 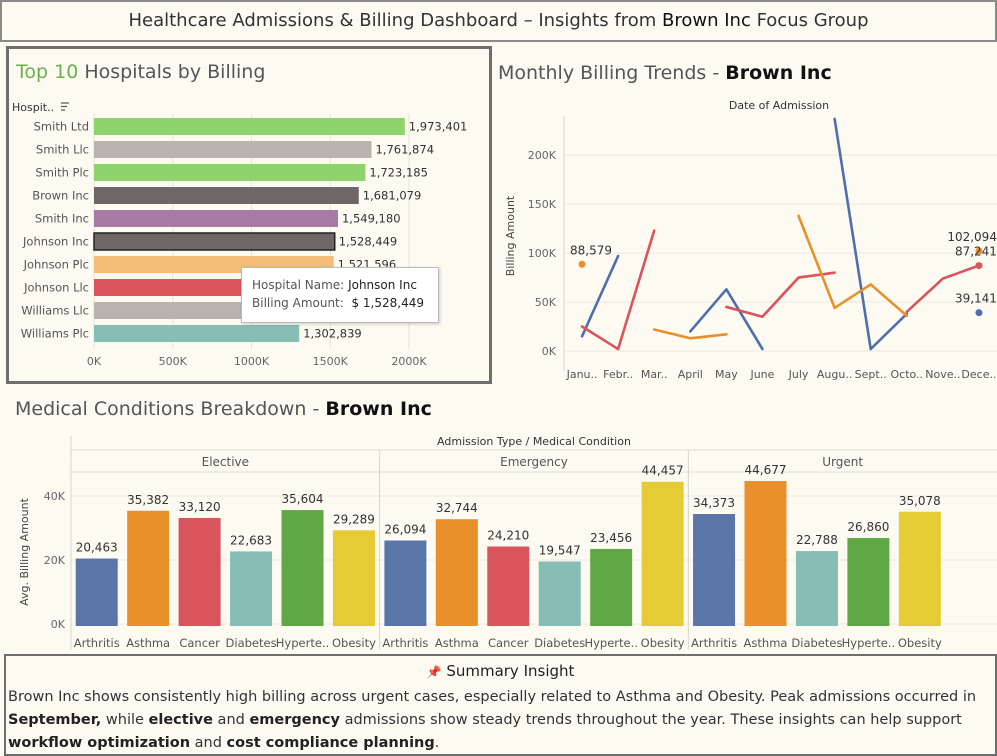 I want to click on condition-value-label: 23,456, so click(x=611, y=538).